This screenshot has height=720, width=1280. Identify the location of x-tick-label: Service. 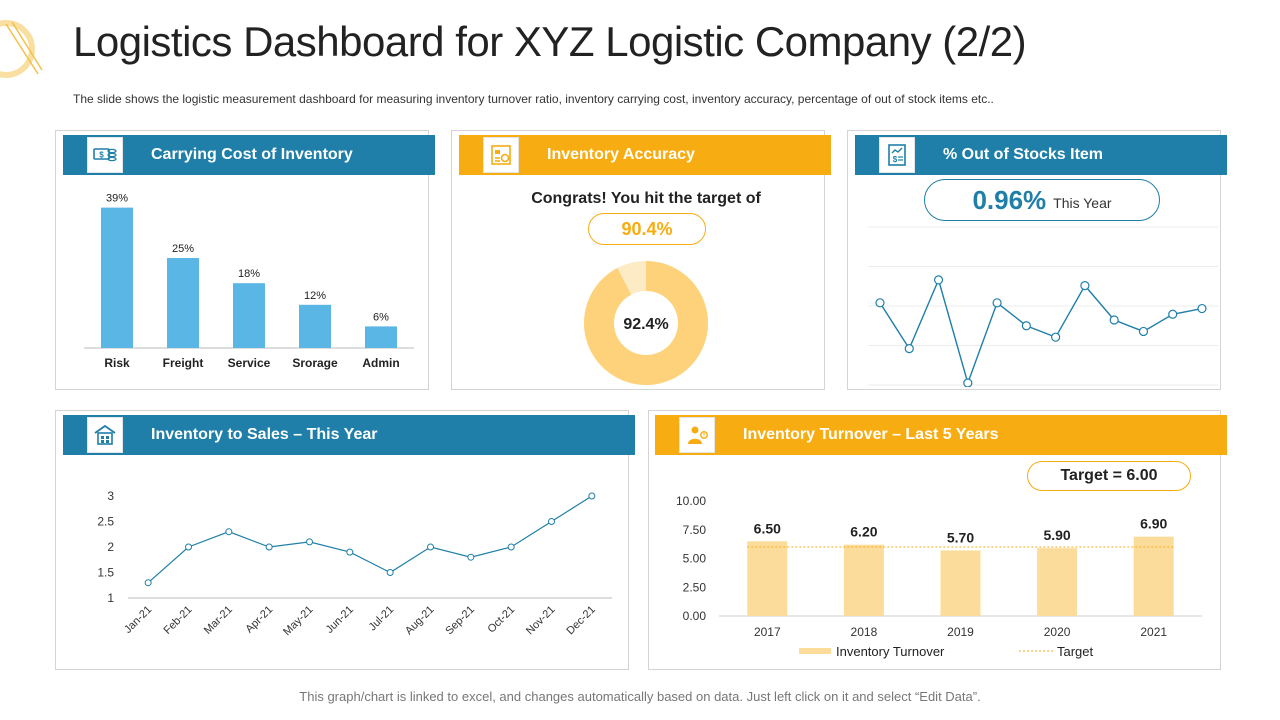
(249, 363).